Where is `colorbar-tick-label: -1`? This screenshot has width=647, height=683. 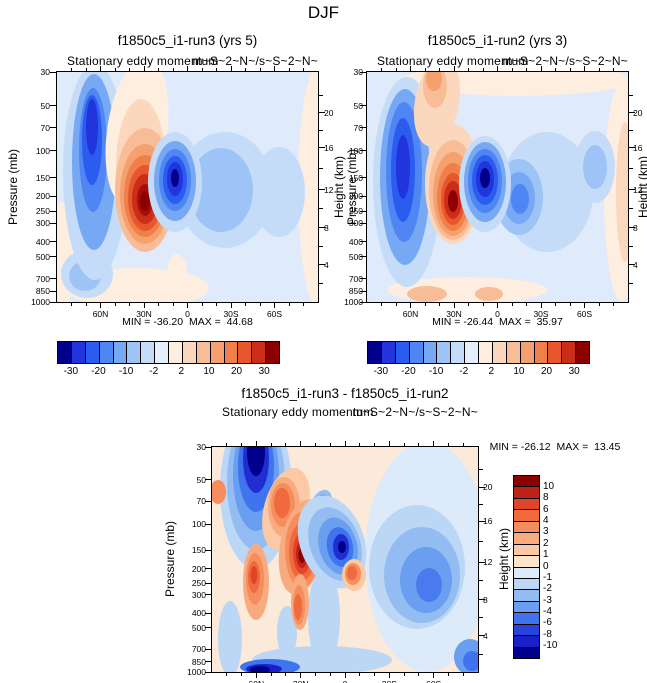 colorbar-tick-label: -1 is located at coordinates (547, 577).